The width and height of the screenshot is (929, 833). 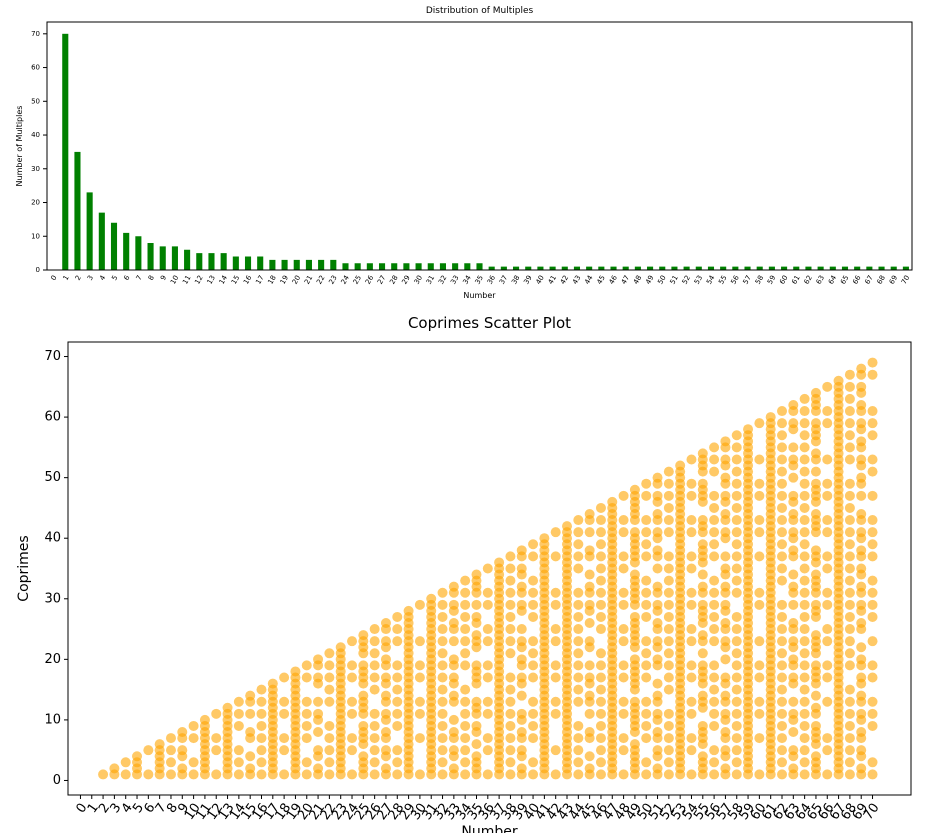 I want to click on x-tick-label: 18, so click(x=271, y=280).